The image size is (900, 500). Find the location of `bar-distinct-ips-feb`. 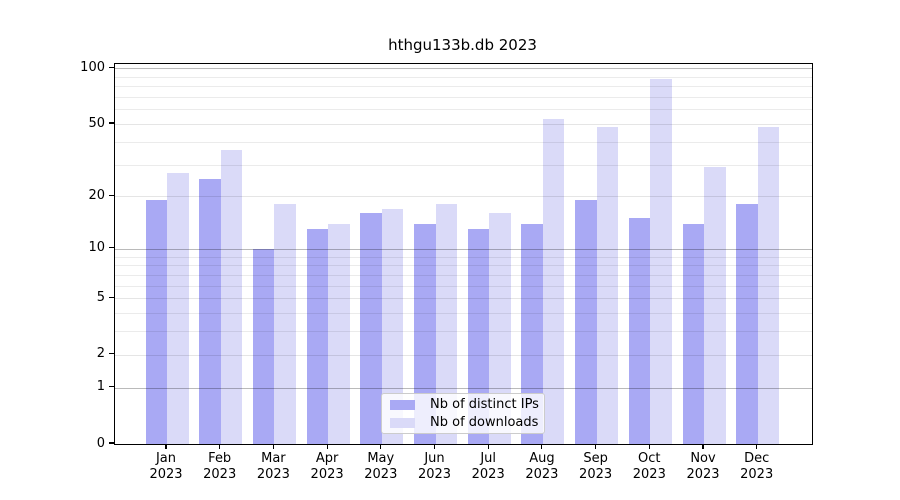

bar-distinct-ips-feb is located at coordinates (210, 311).